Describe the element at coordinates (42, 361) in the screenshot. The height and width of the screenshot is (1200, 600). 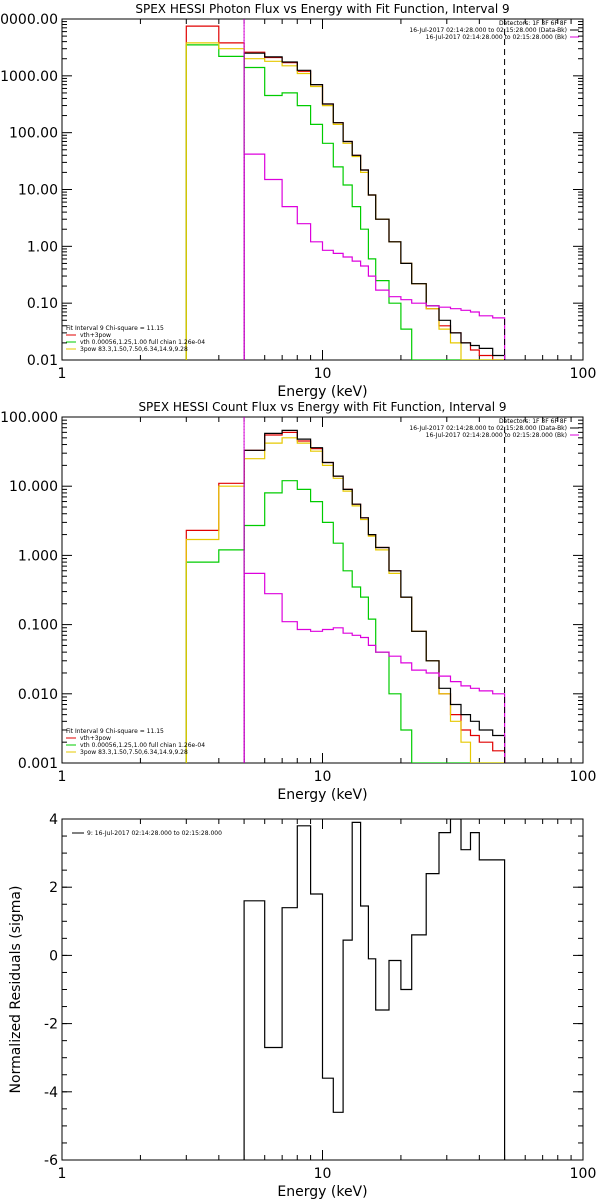
I see `y-tick-label: 0.01` at that location.